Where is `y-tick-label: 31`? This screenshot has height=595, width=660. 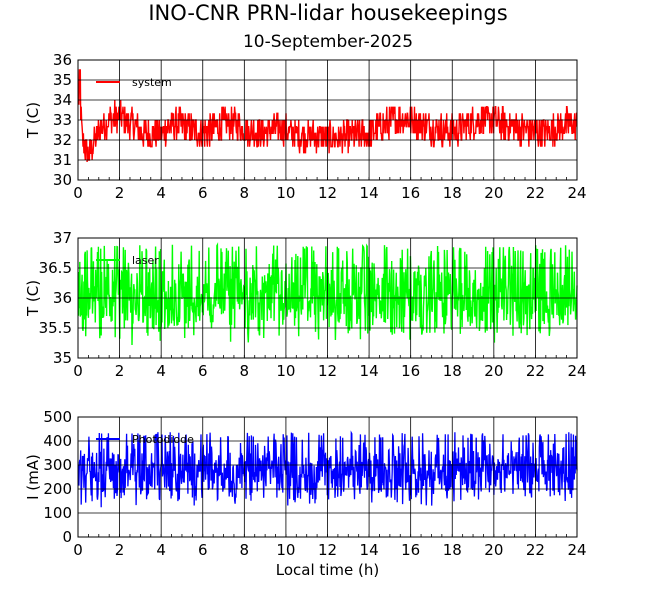
y-tick-label: 31 is located at coordinates (62, 160).